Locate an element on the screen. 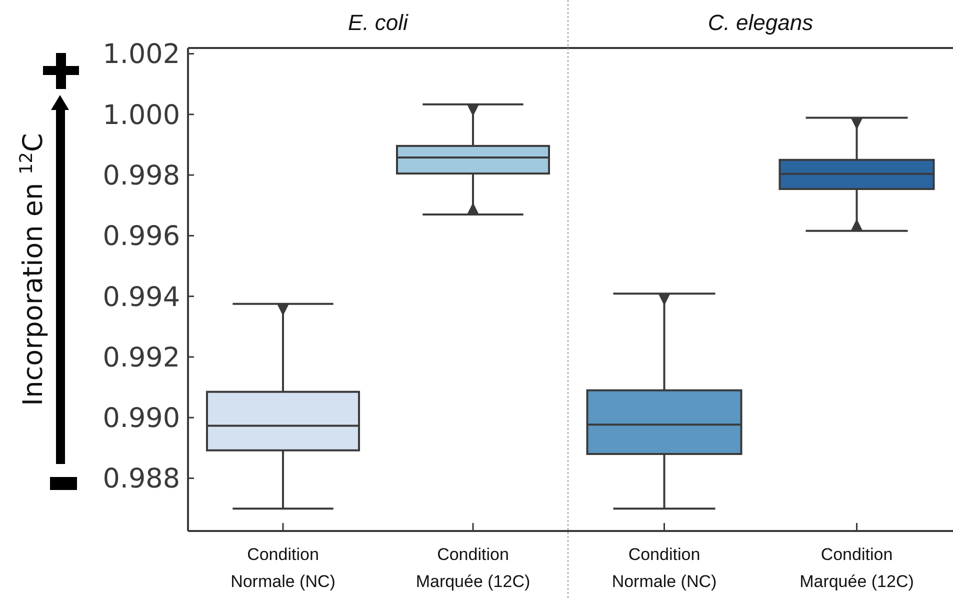 The height and width of the screenshot is (598, 953). chart-title: E. coli is located at coordinates (379, 22).